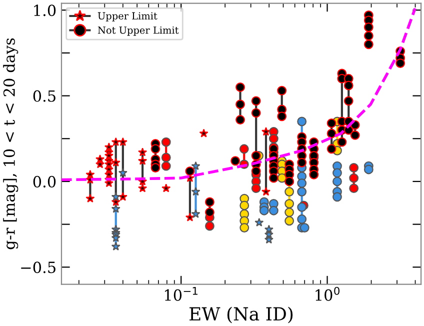 This screenshot has height=326, width=424. What do you see at coordinates (128, 17) in the screenshot?
I see `legend-label: Upper Limit` at bounding box center [128, 17].